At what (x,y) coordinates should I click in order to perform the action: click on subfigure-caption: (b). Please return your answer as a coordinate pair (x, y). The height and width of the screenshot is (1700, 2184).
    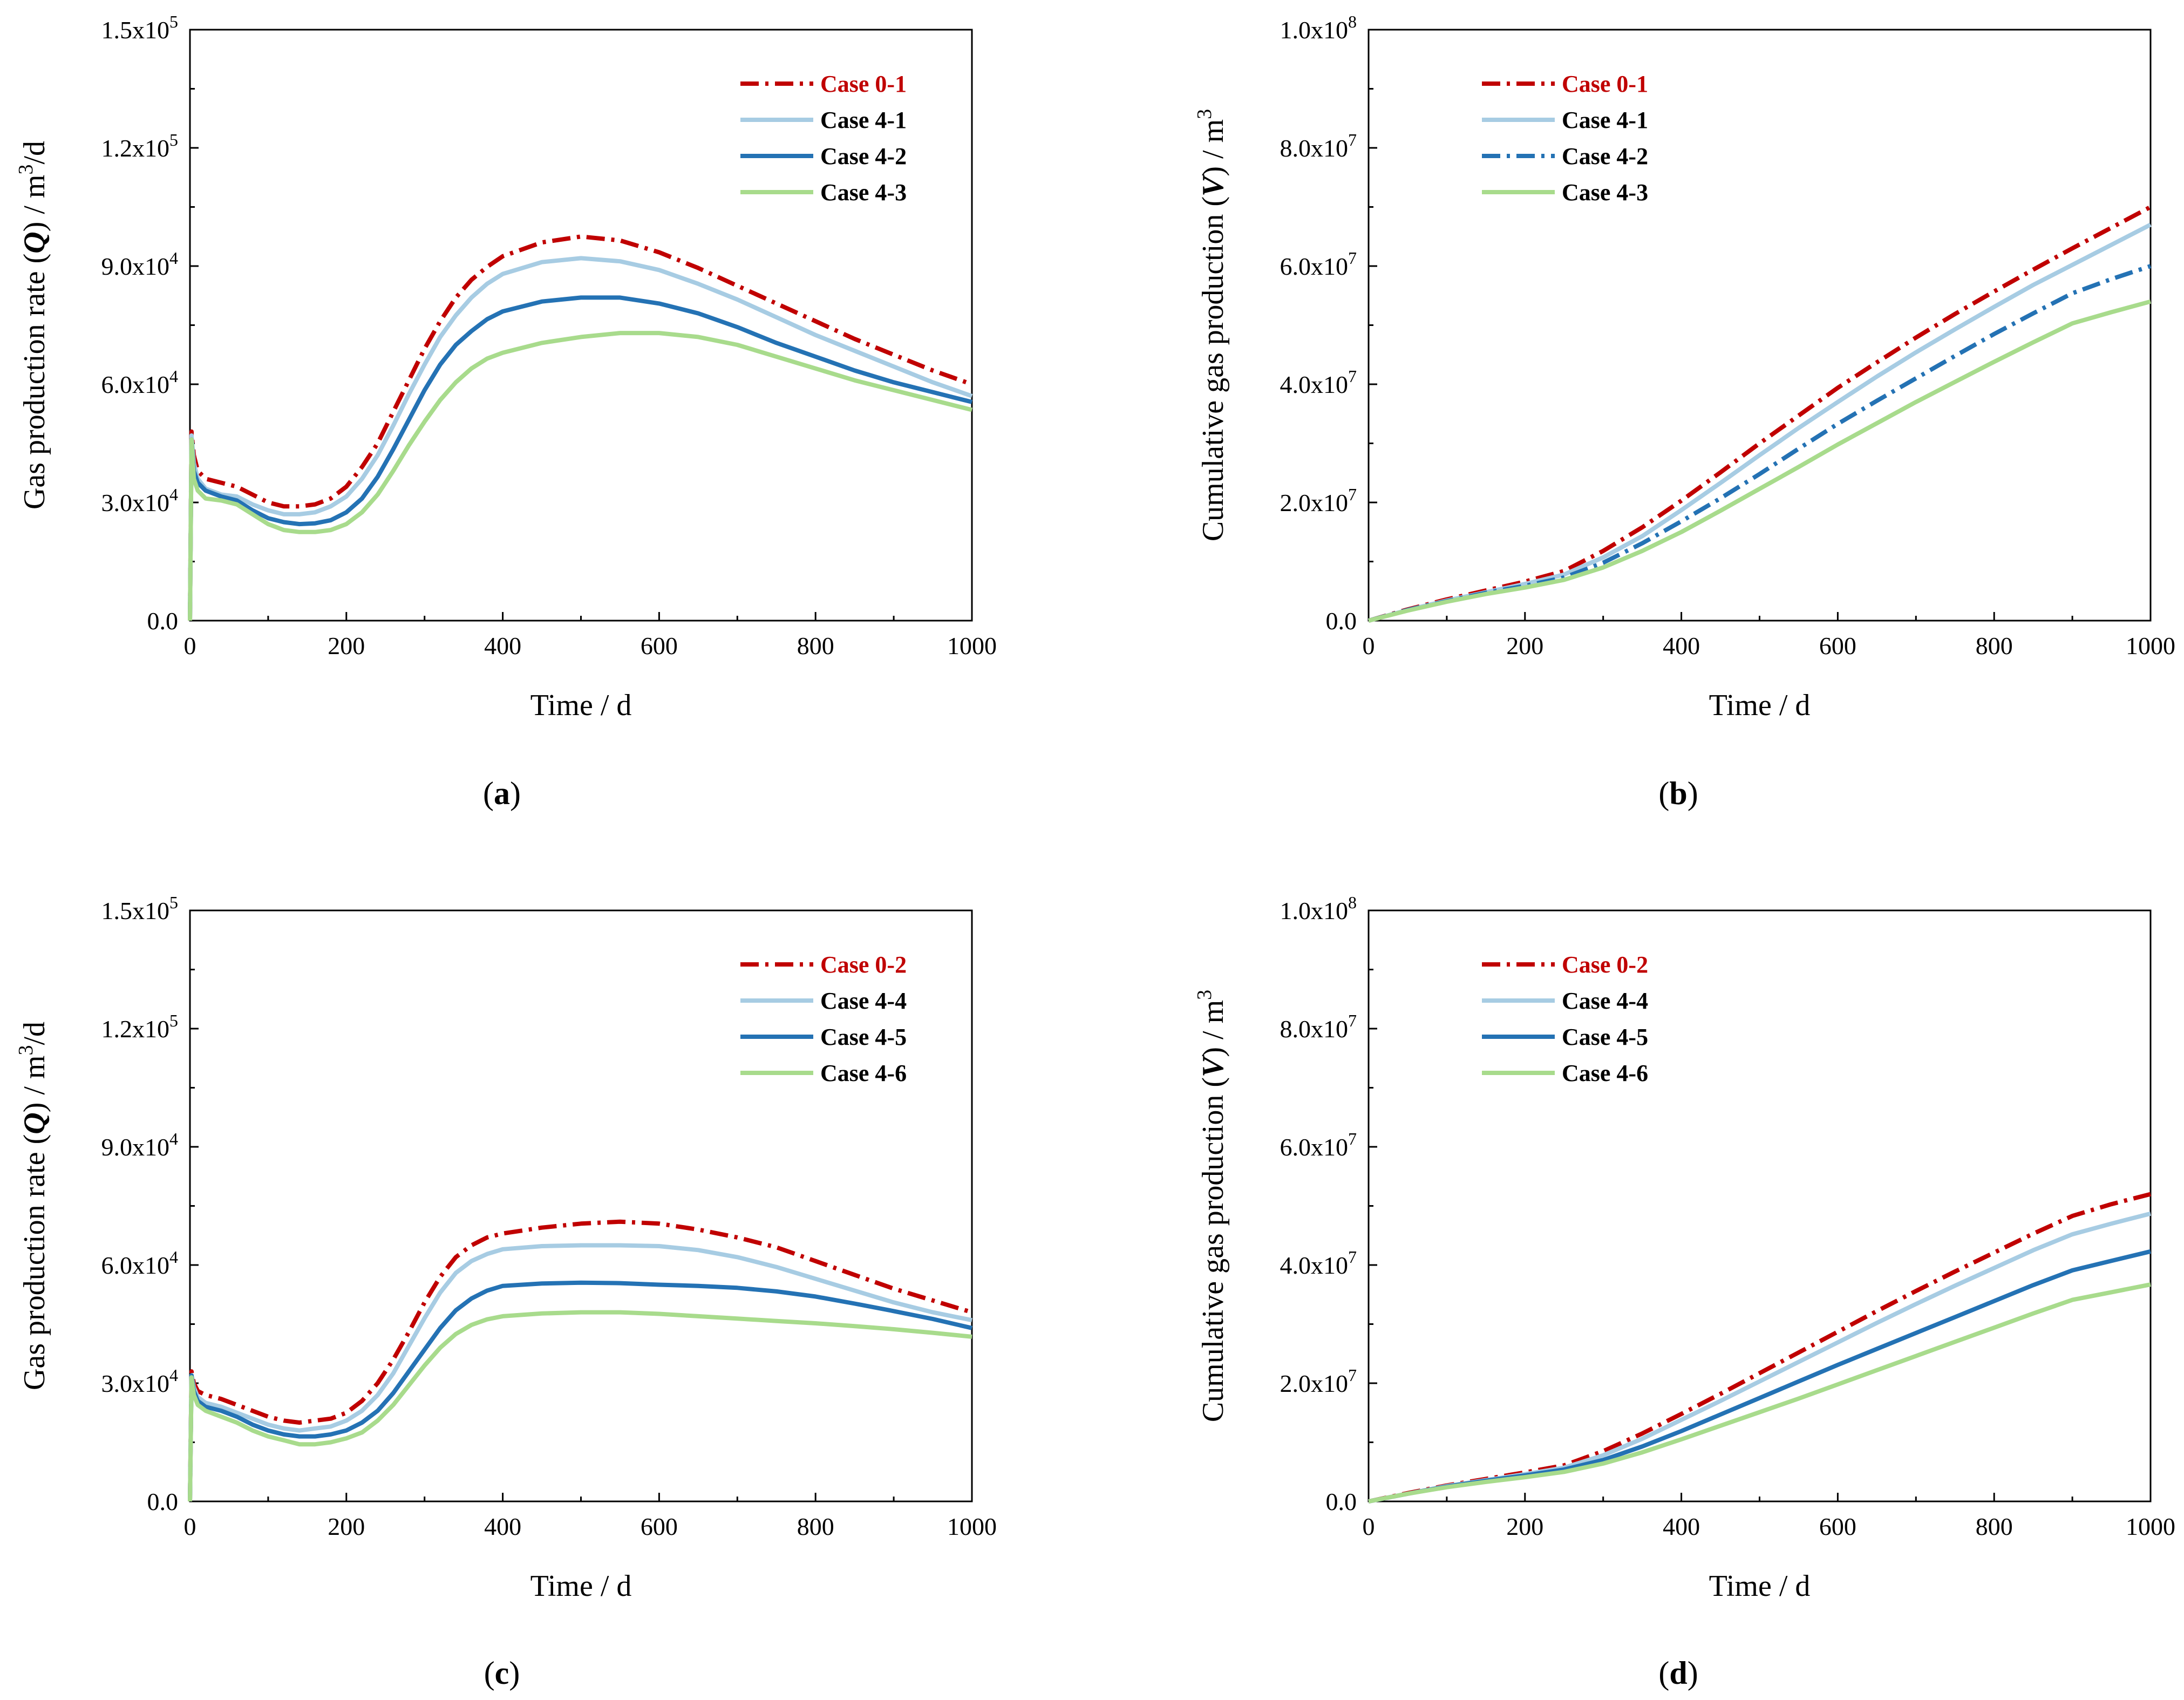
    Looking at the image, I should click on (1678, 793).